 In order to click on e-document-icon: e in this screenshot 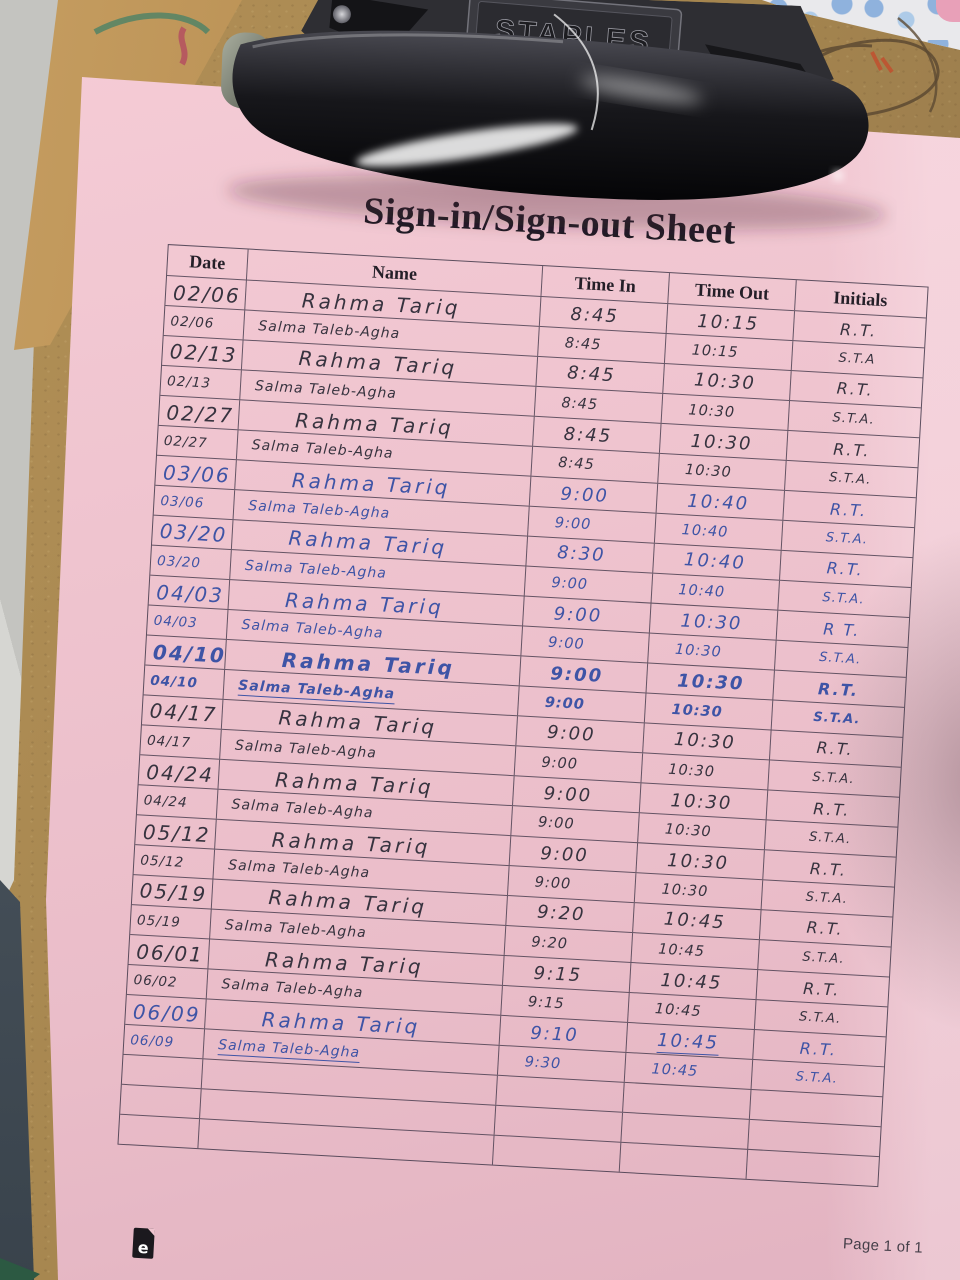, I will do `click(143, 1243)`.